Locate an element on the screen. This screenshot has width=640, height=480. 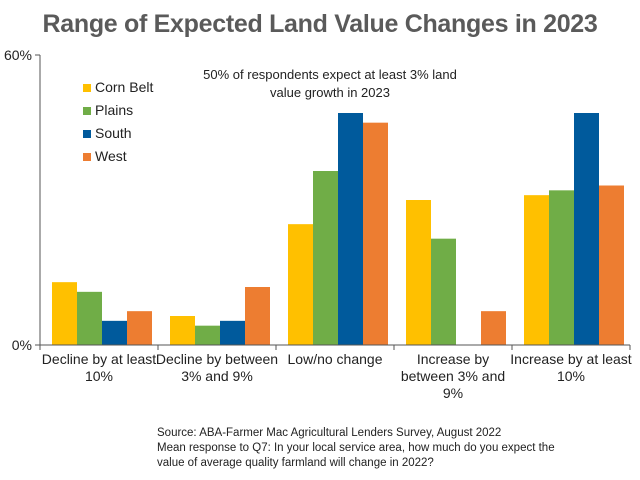
legend-label: South is located at coordinates (113, 133).